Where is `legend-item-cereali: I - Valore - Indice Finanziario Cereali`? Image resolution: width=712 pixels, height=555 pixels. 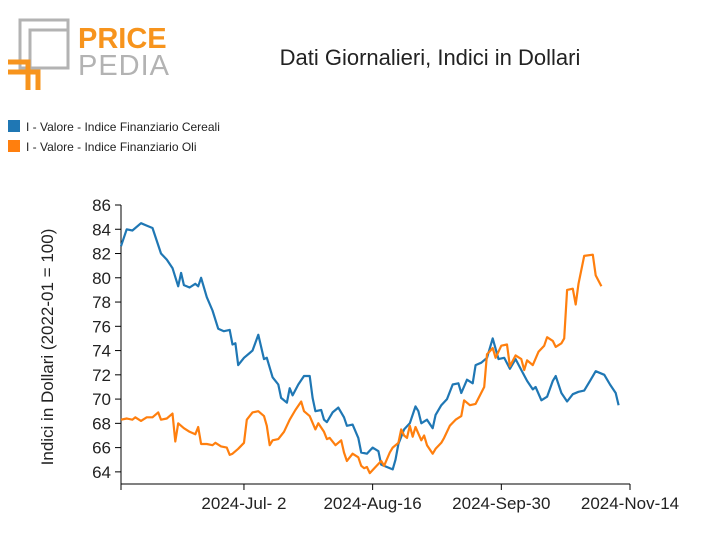
legend-item-cereali: I - Valore - Indice Finanziario Cereali is located at coordinates (114, 127).